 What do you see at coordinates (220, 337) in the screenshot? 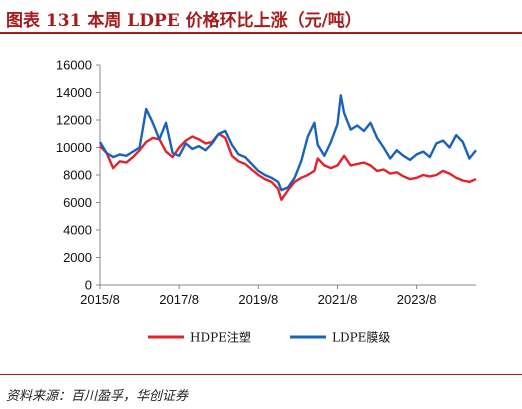
I see `legend-label: HDPE注塑` at bounding box center [220, 337].